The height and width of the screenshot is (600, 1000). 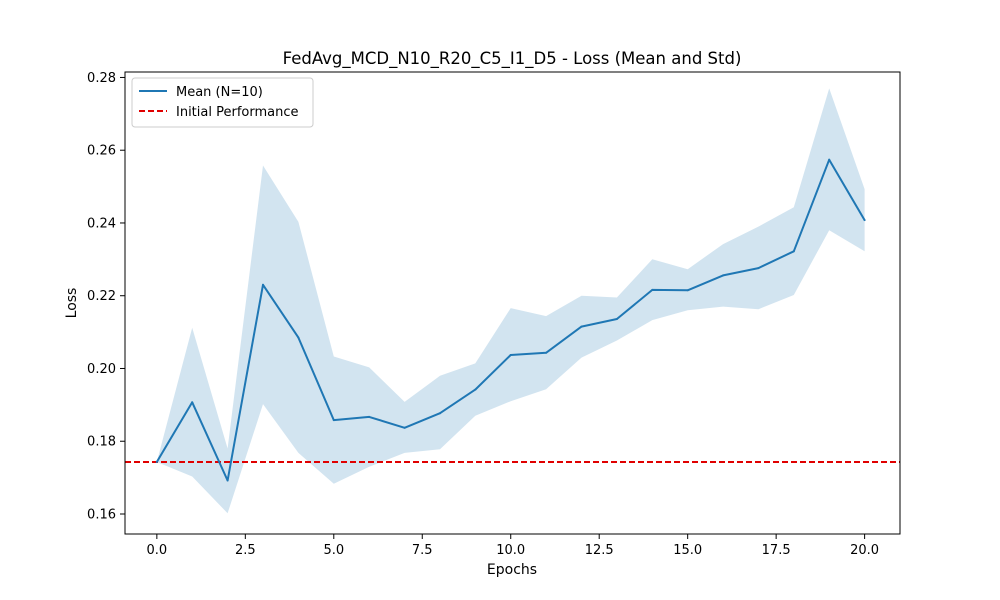 What do you see at coordinates (512, 570) in the screenshot?
I see `x-axis-label: Epochs` at bounding box center [512, 570].